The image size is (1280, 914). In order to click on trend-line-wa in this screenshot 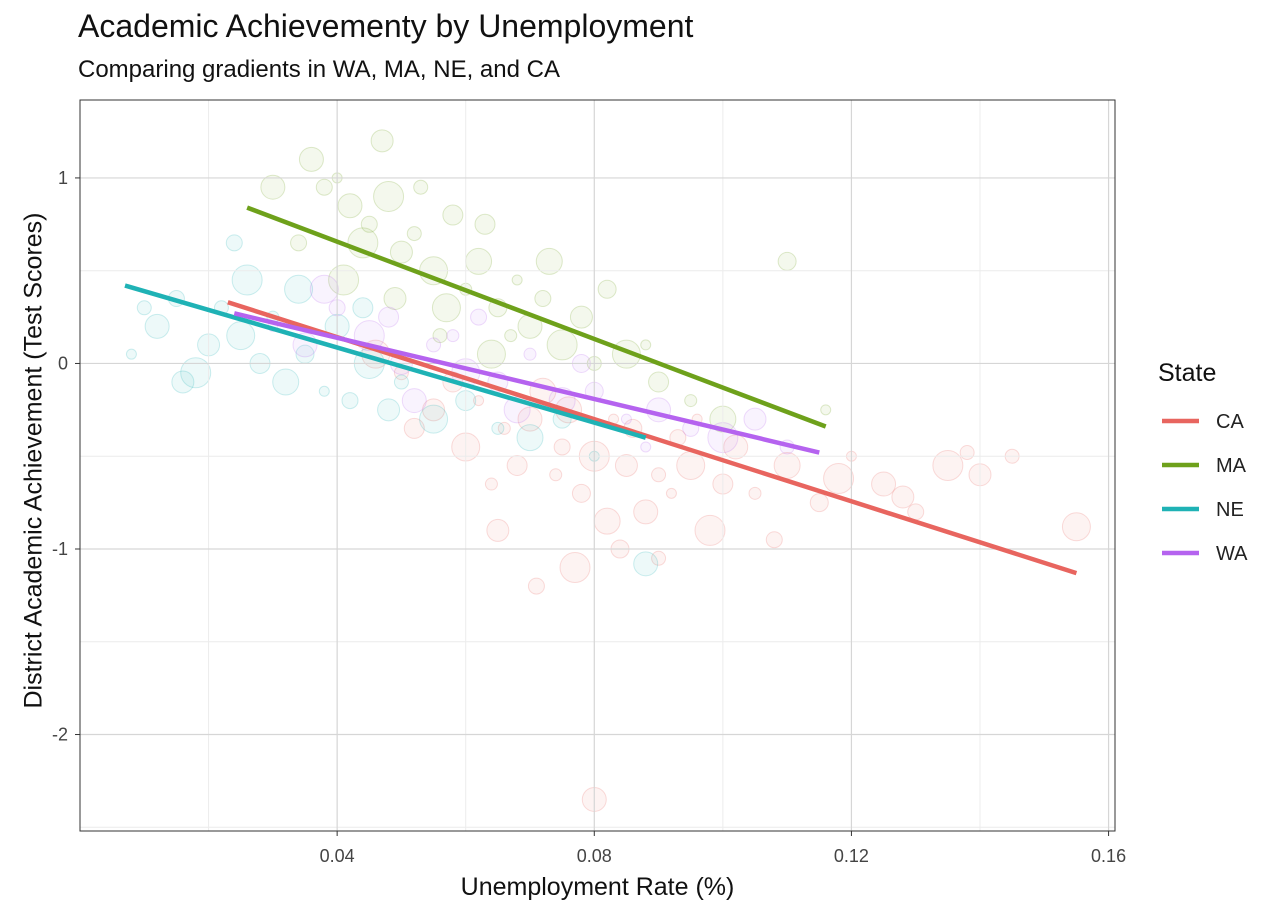, I will do `click(526, 383)`.